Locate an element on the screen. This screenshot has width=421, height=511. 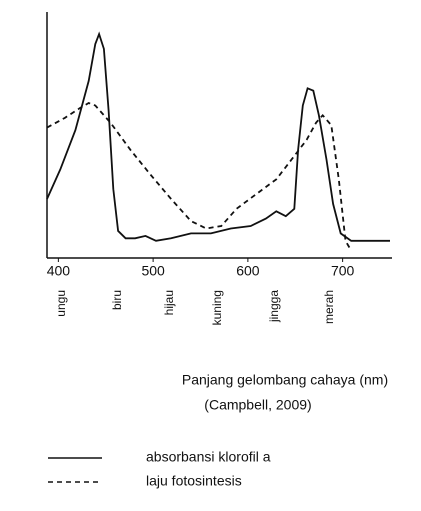
spectrum-label: merah is located at coordinates (329, 307).